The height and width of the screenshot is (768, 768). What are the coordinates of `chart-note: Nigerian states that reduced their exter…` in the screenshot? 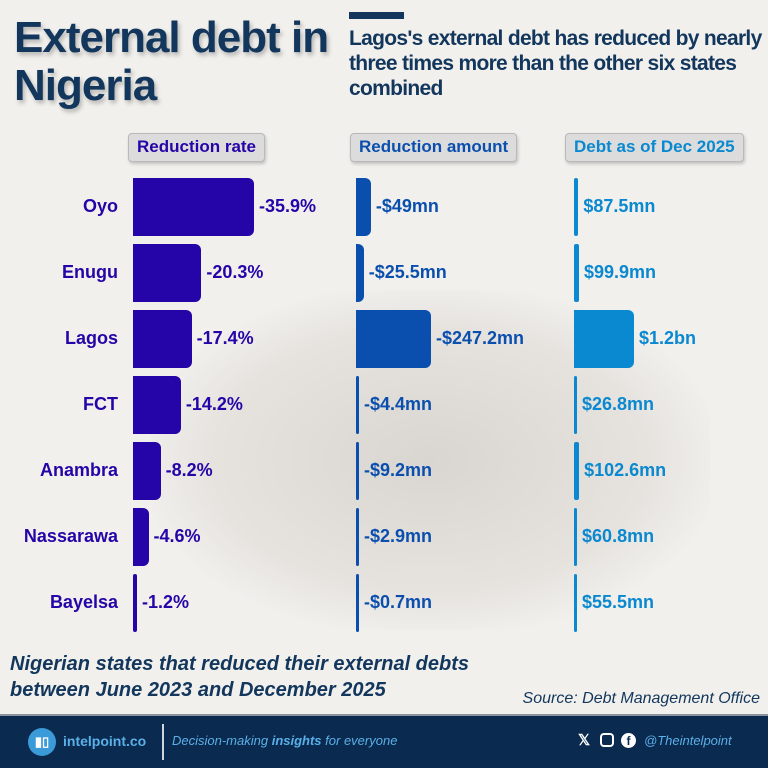 It's located at (240, 677).